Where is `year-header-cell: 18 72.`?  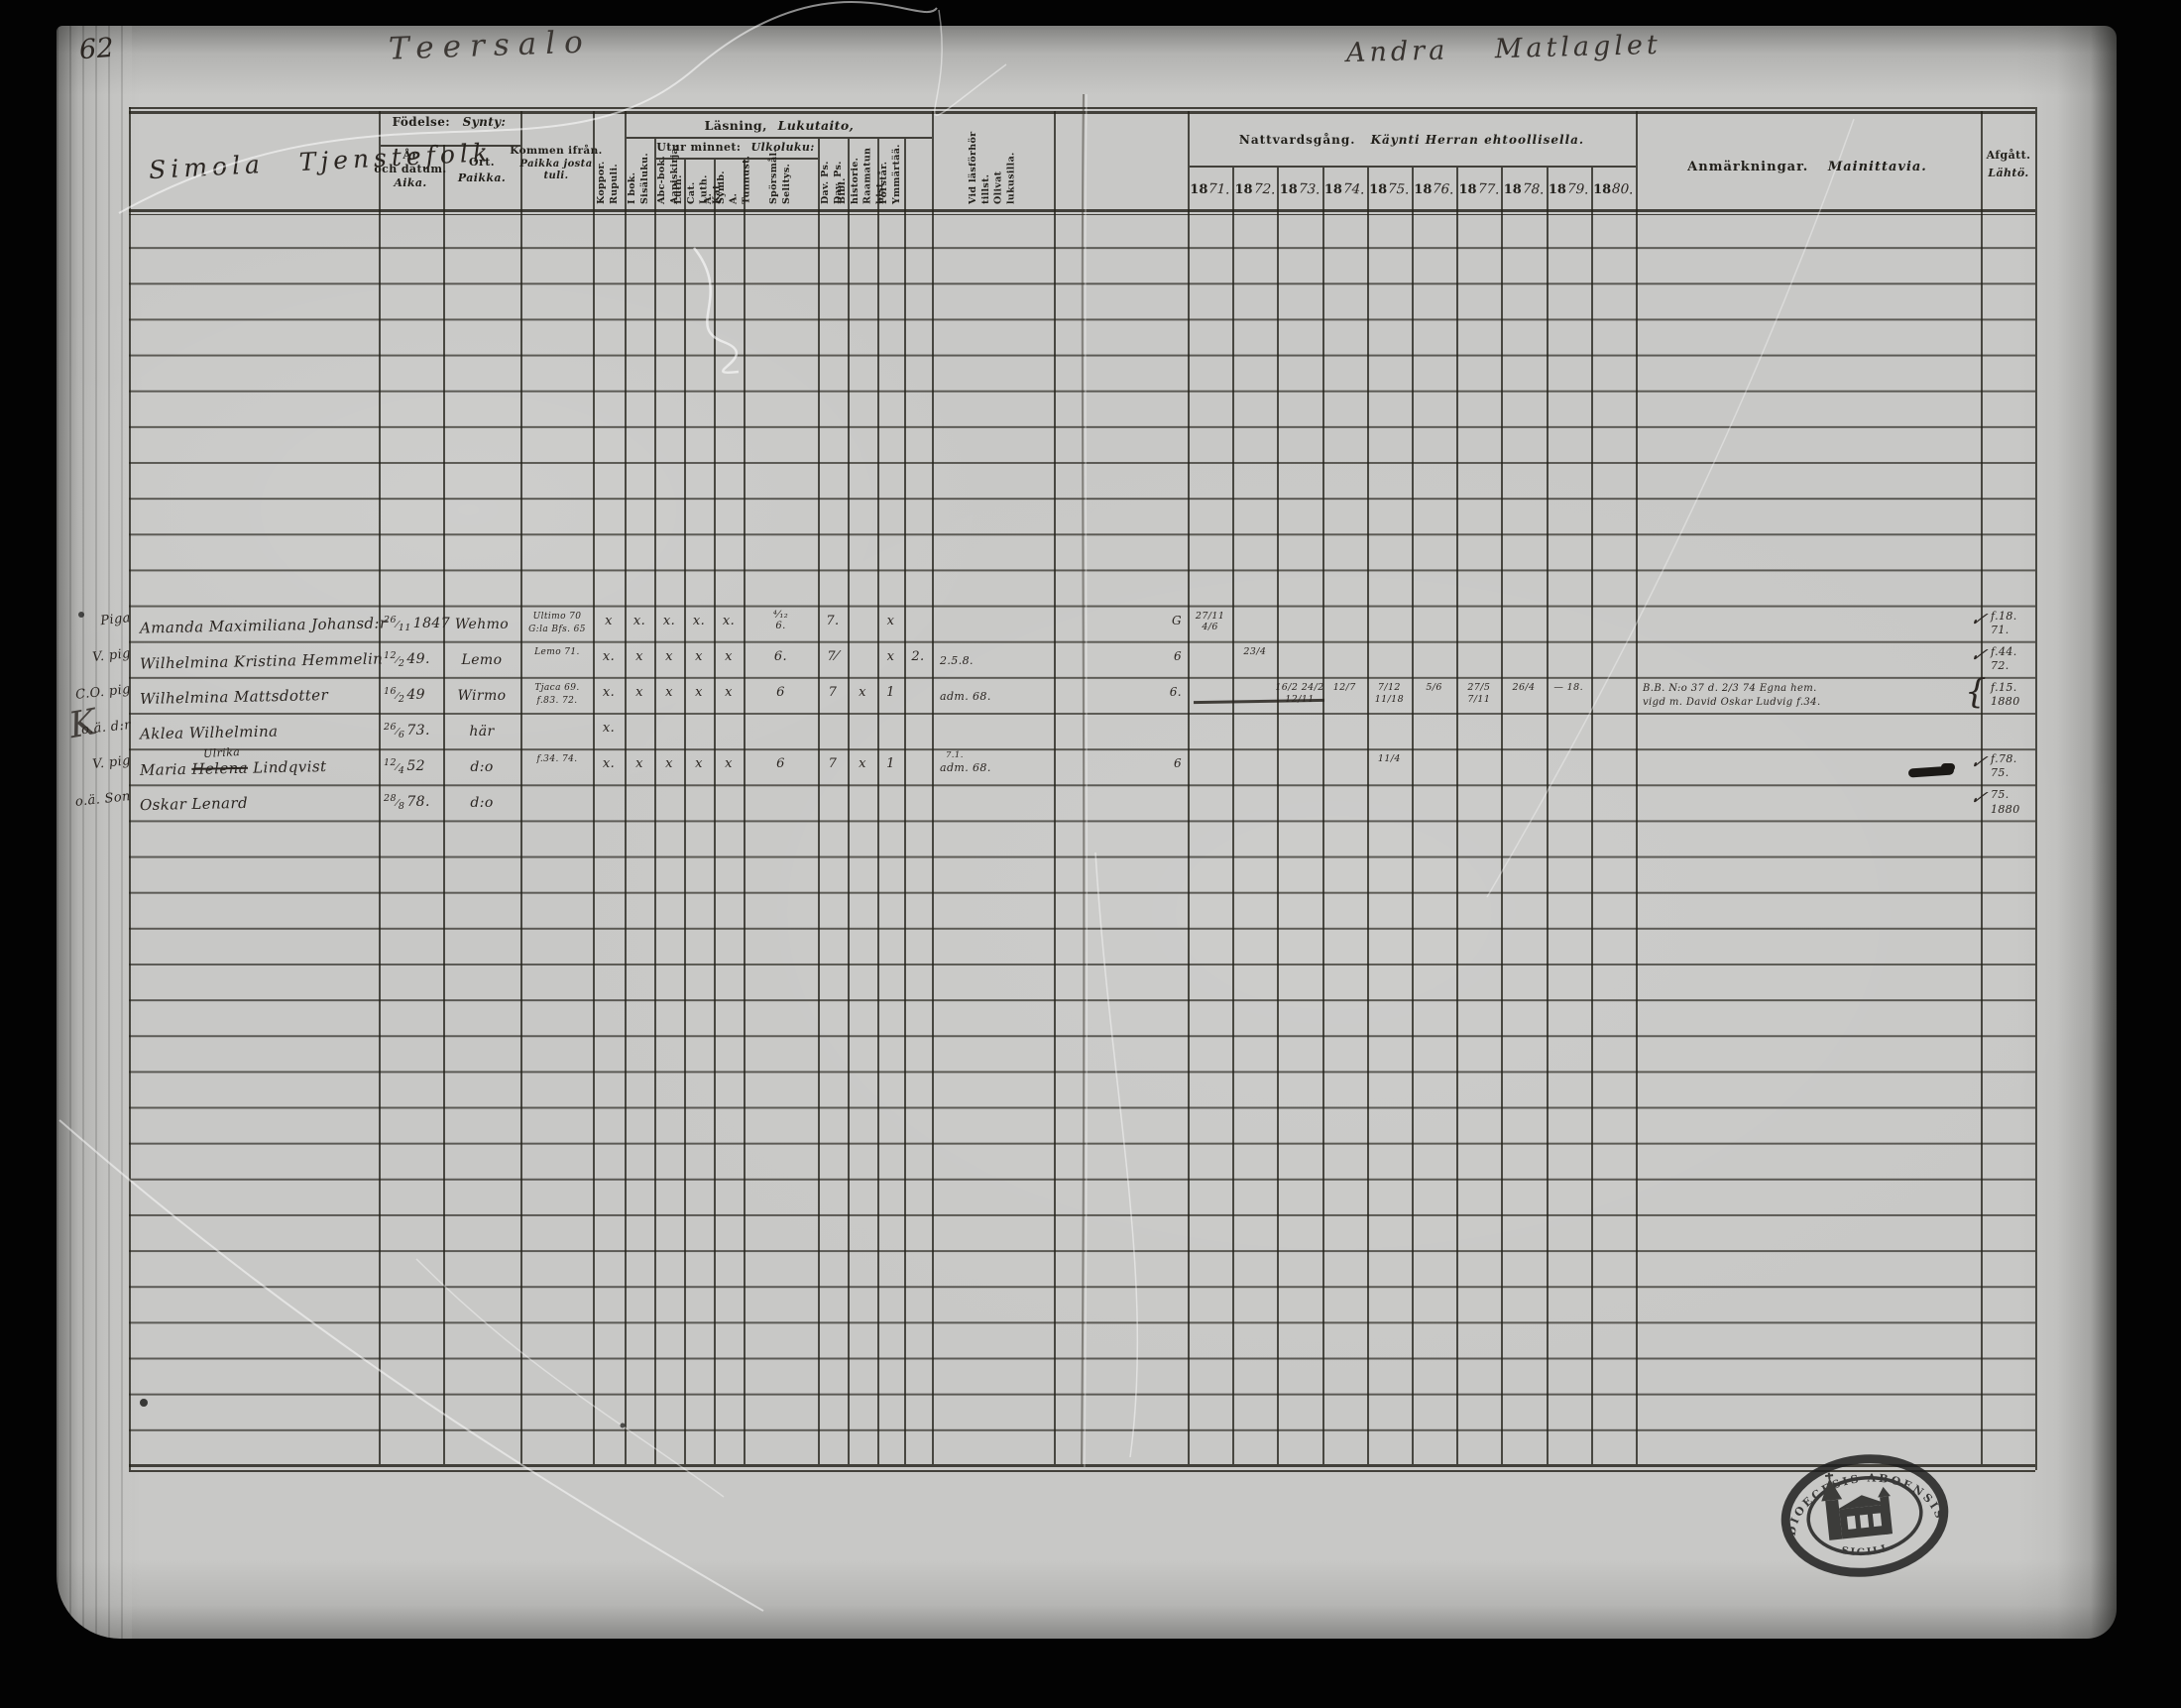 year-header-cell: 18 72. is located at coordinates (1254, 189).